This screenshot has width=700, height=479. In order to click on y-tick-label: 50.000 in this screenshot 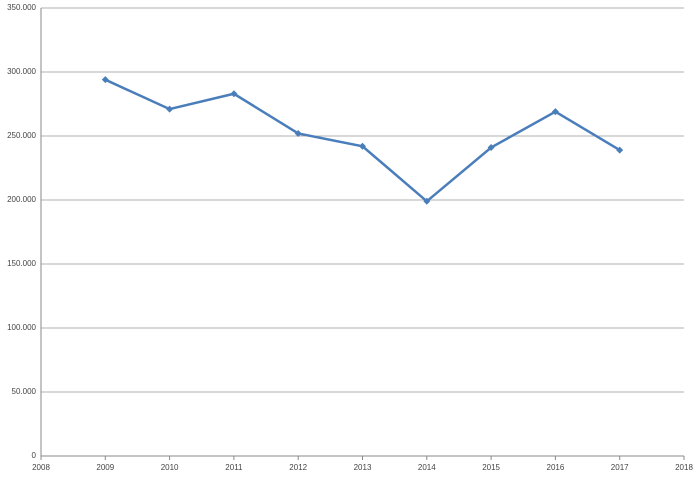, I will do `click(24, 391)`.